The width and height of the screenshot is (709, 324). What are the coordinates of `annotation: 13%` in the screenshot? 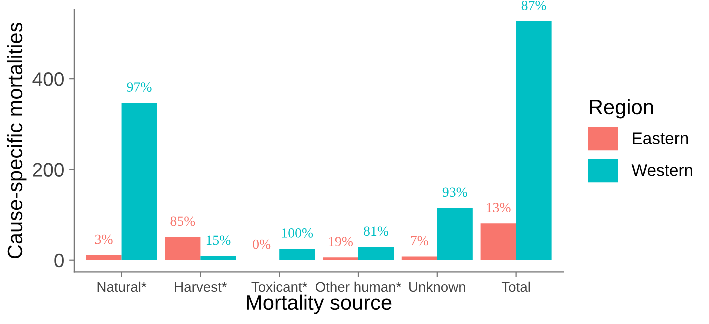 It's located at (499, 208).